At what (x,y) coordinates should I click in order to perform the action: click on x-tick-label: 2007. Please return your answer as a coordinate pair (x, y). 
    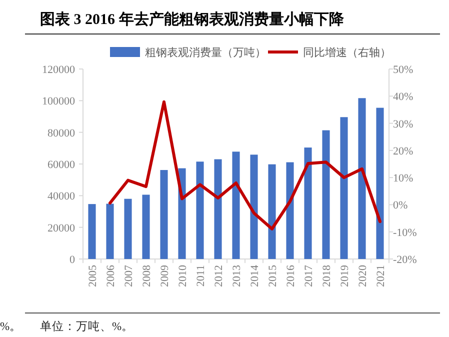
    Looking at the image, I should click on (129, 275).